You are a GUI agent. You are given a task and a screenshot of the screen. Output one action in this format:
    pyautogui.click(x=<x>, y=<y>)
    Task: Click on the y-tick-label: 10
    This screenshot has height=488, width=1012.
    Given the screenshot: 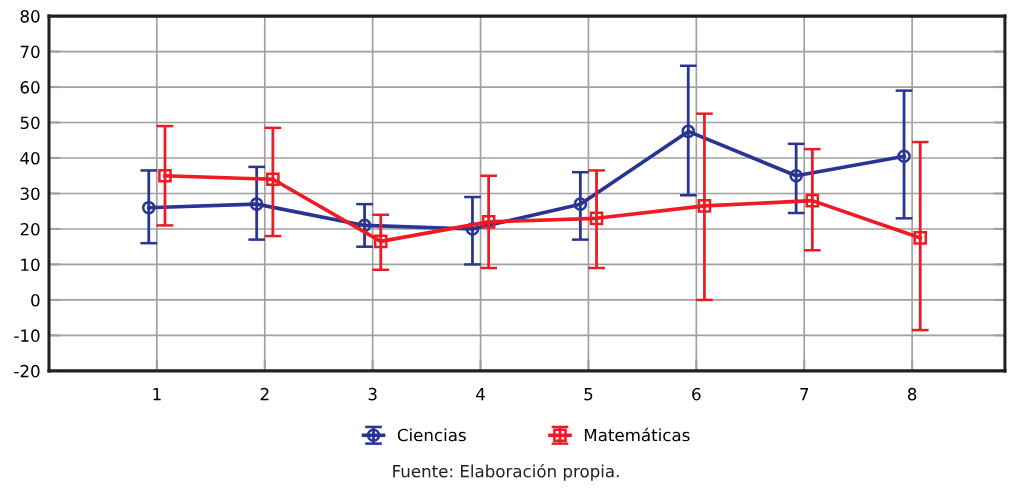 What is the action you would take?
    pyautogui.click(x=30, y=265)
    